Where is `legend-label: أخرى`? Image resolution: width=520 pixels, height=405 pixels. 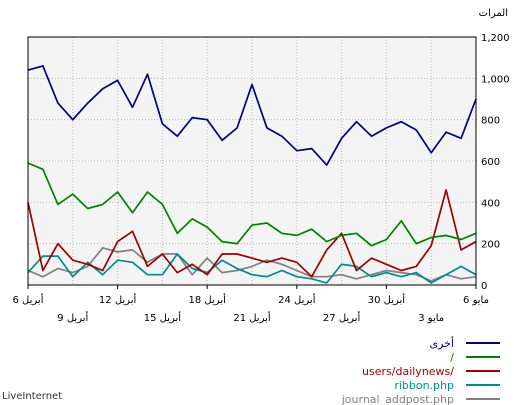
legend-label: أخرى is located at coordinates (441, 343).